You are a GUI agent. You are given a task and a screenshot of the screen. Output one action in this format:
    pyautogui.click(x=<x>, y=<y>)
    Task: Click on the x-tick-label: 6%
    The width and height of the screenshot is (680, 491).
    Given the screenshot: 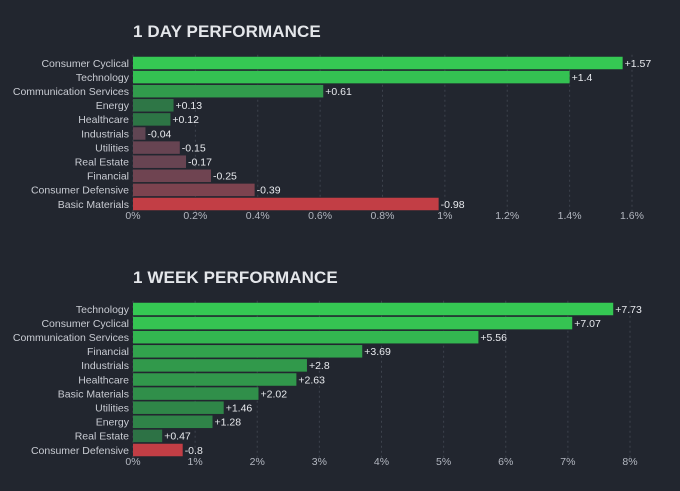 What is the action you would take?
    pyautogui.click(x=505, y=462)
    